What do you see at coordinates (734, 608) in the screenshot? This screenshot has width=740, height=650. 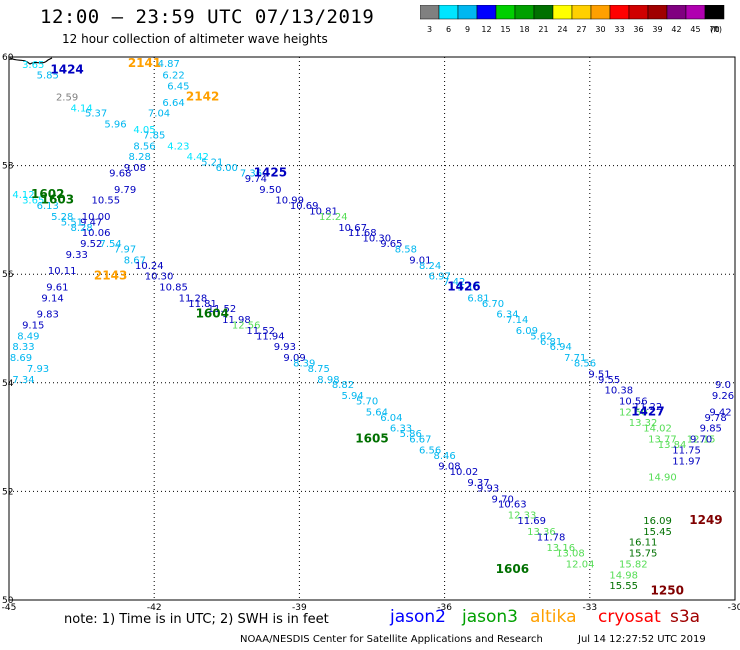 I see `lon-tick-label: -30` at bounding box center [734, 608].